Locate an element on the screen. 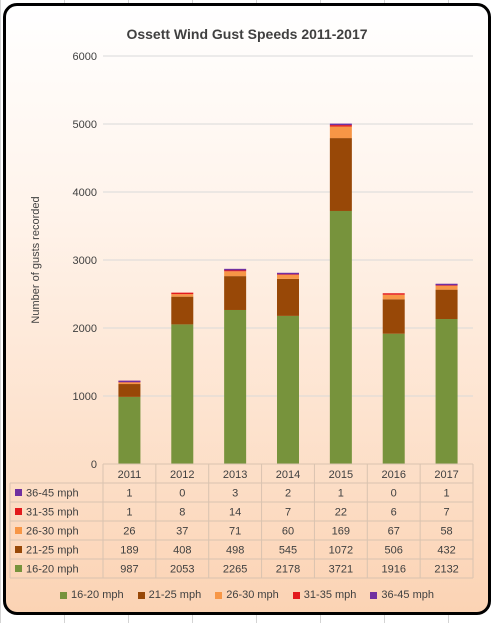 The height and width of the screenshot is (623, 494). data-label: 71 is located at coordinates (235, 532).